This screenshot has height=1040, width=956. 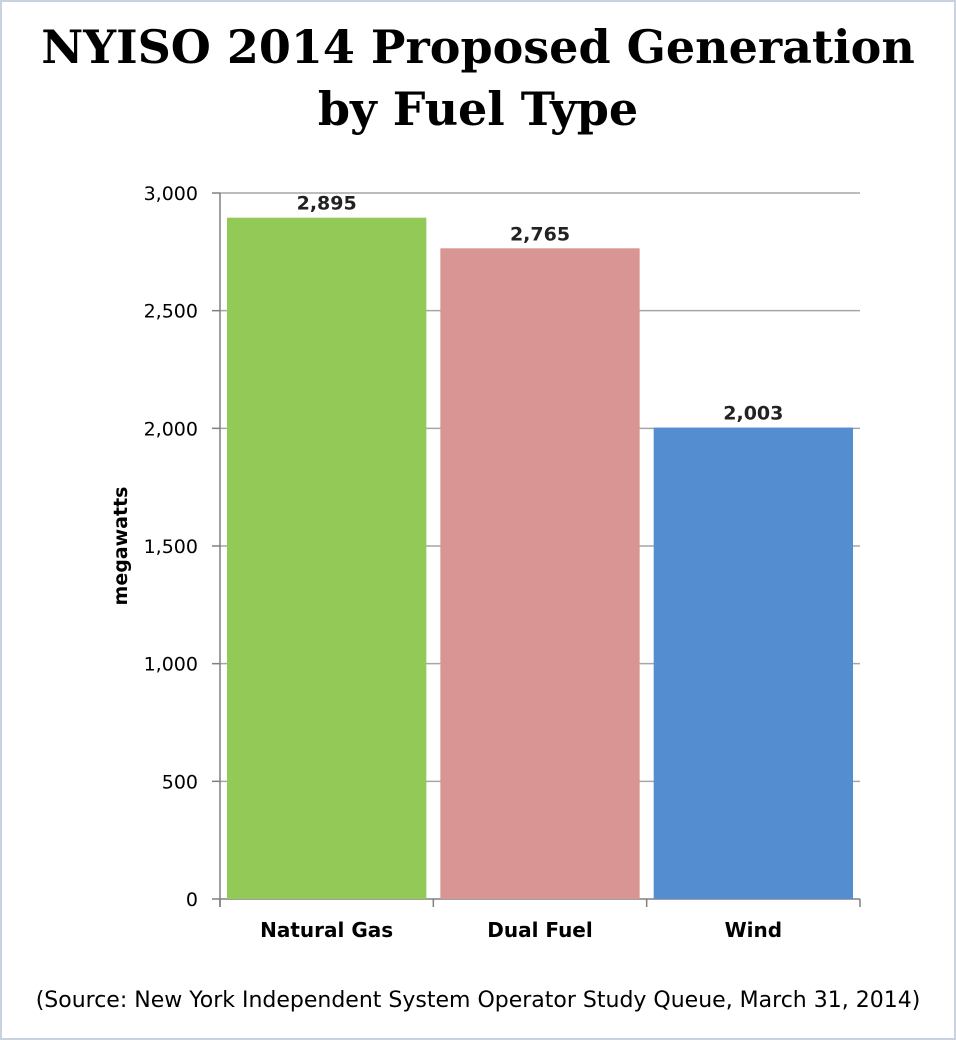 What do you see at coordinates (753, 663) in the screenshot?
I see `bar-wind` at bounding box center [753, 663].